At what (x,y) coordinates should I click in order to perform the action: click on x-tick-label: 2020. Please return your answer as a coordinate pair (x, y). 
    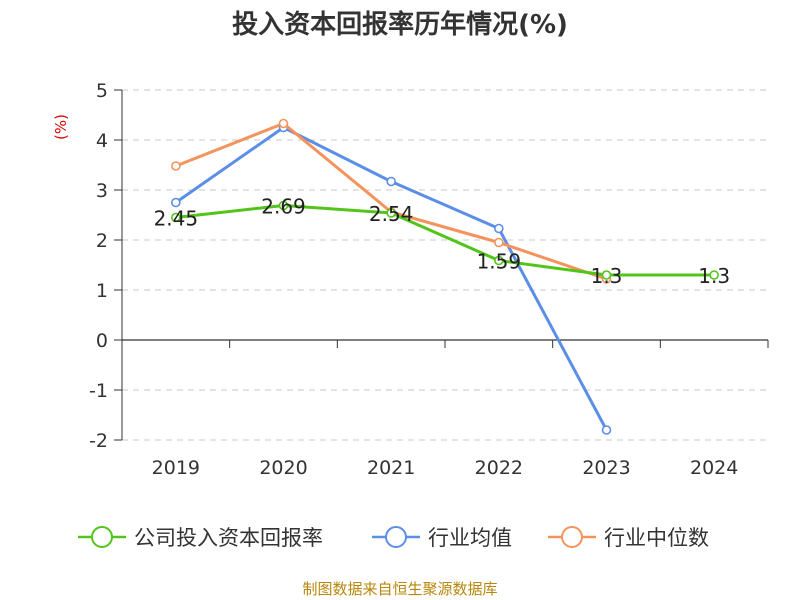
    Looking at the image, I should click on (283, 468).